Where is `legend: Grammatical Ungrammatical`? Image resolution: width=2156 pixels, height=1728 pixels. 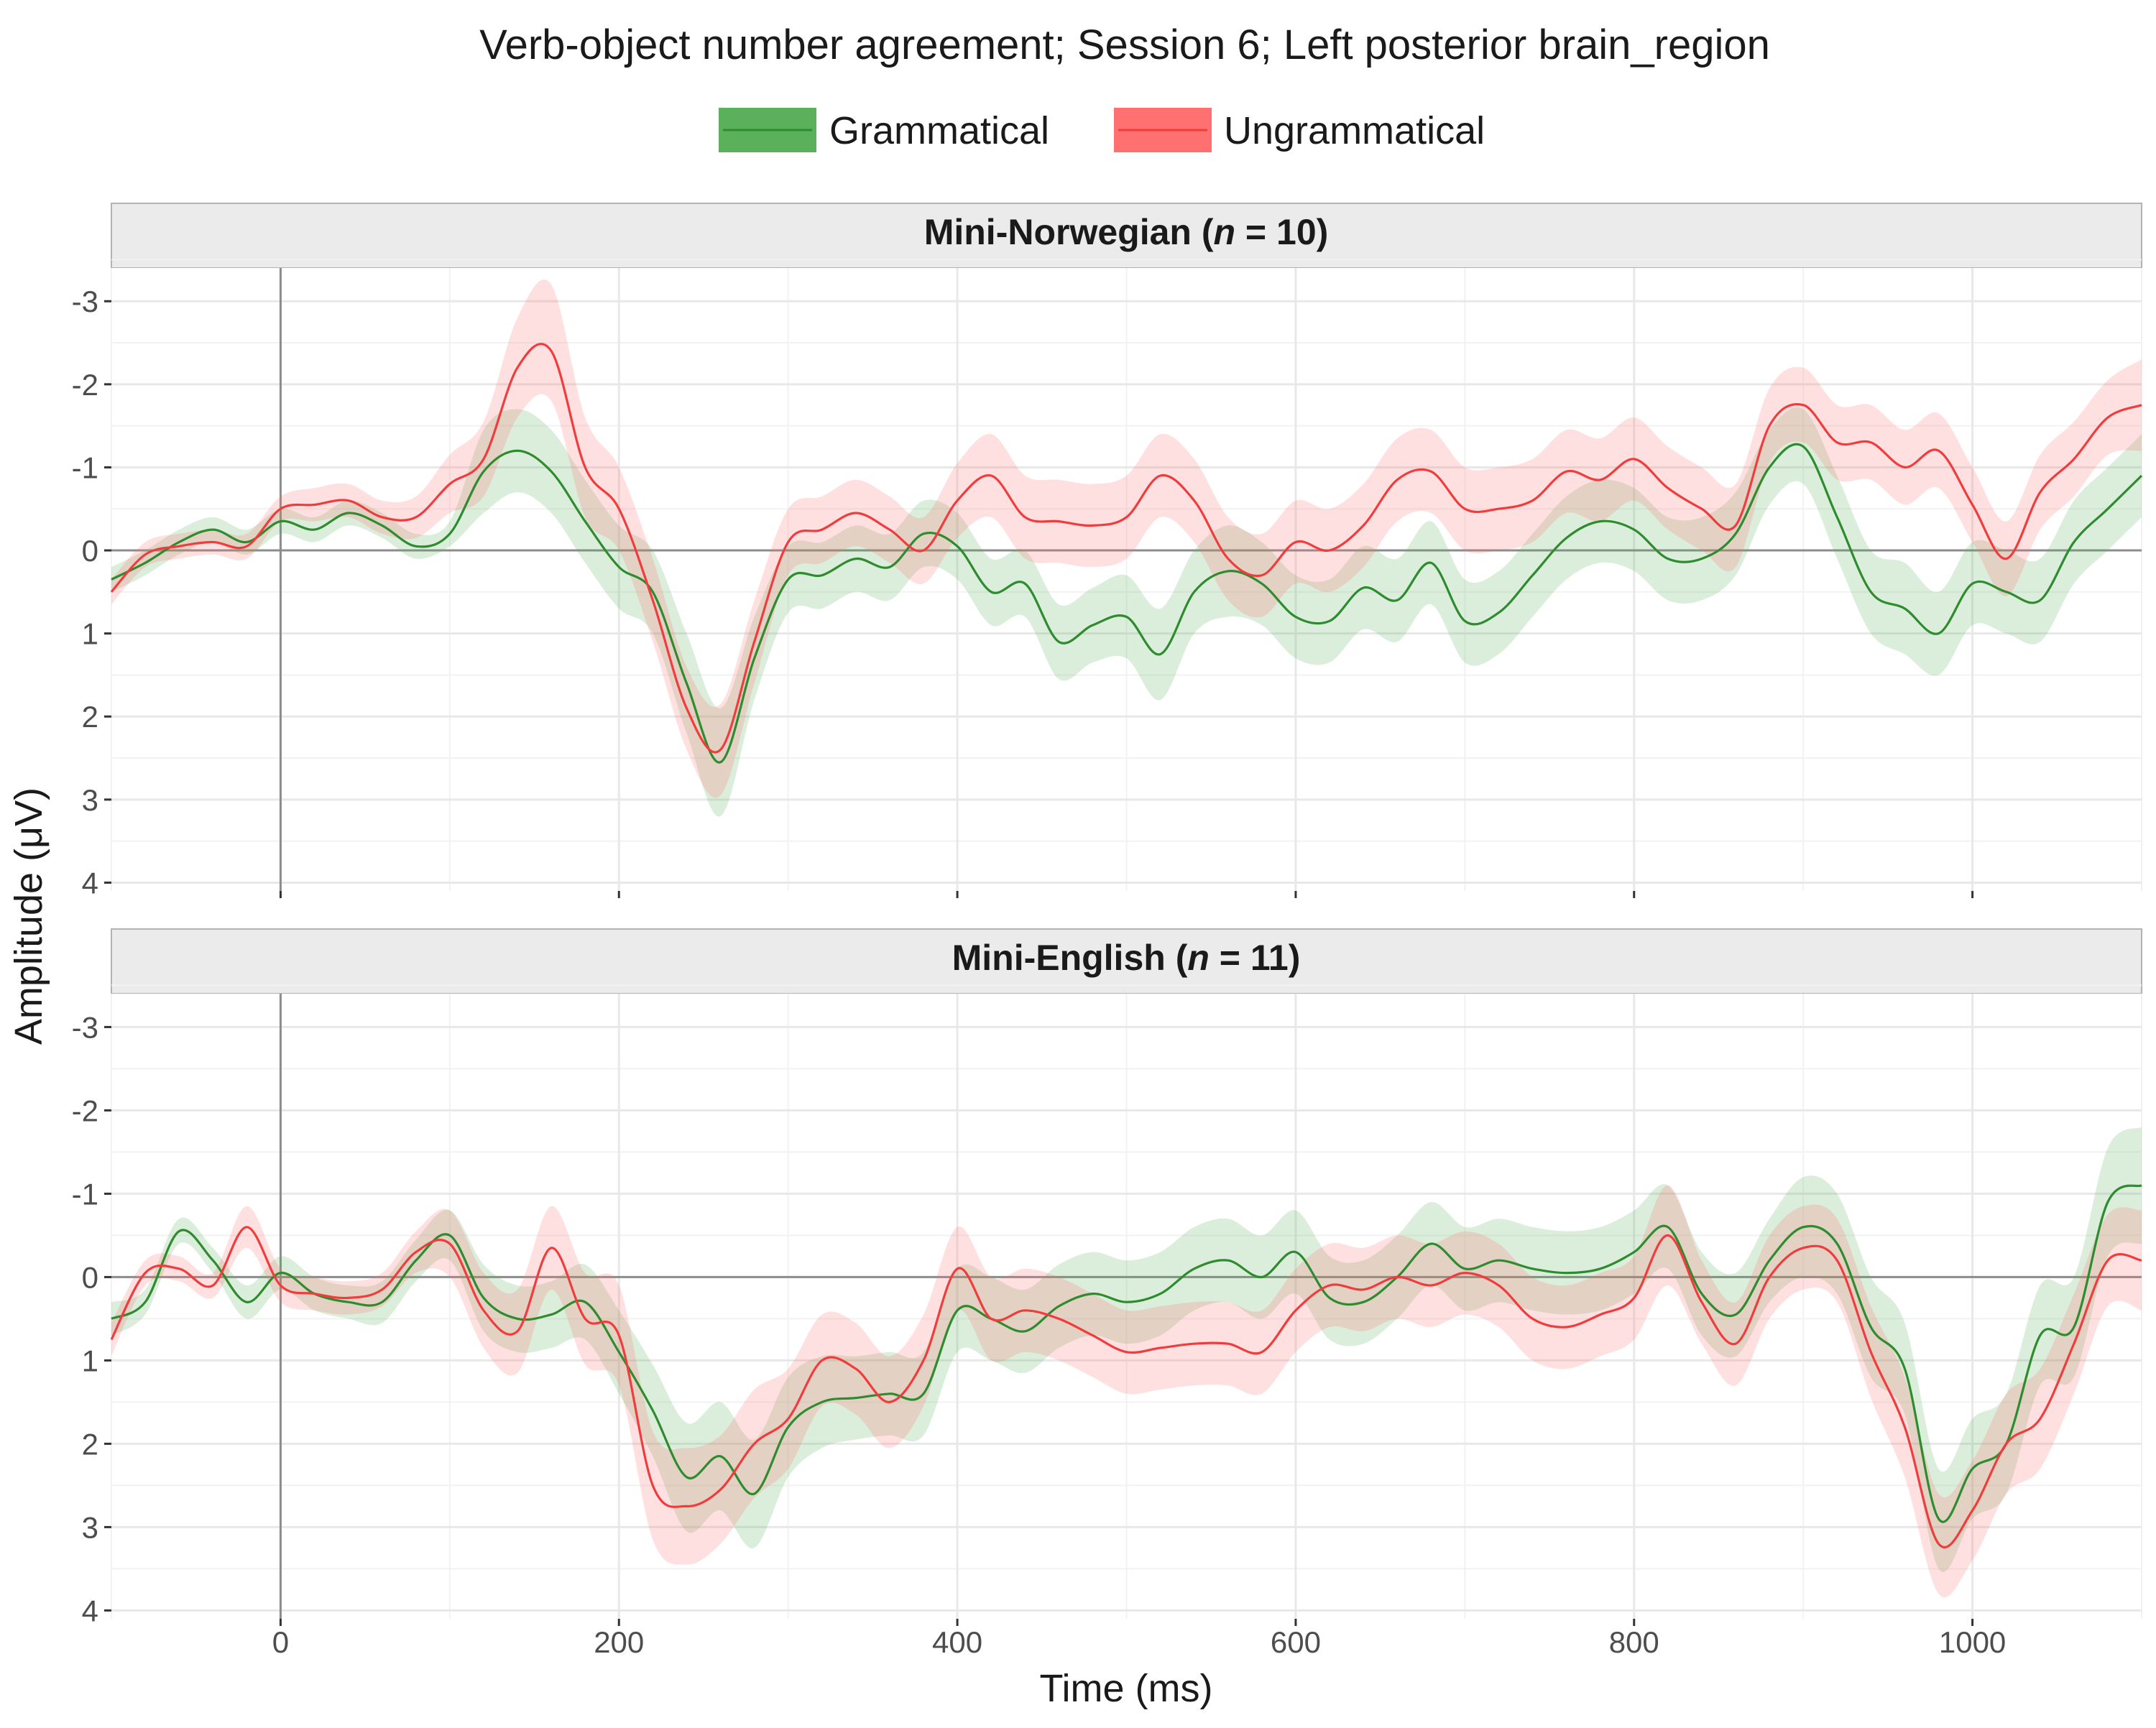
legend: Grammatical Ungrammatical is located at coordinates (1102, 130).